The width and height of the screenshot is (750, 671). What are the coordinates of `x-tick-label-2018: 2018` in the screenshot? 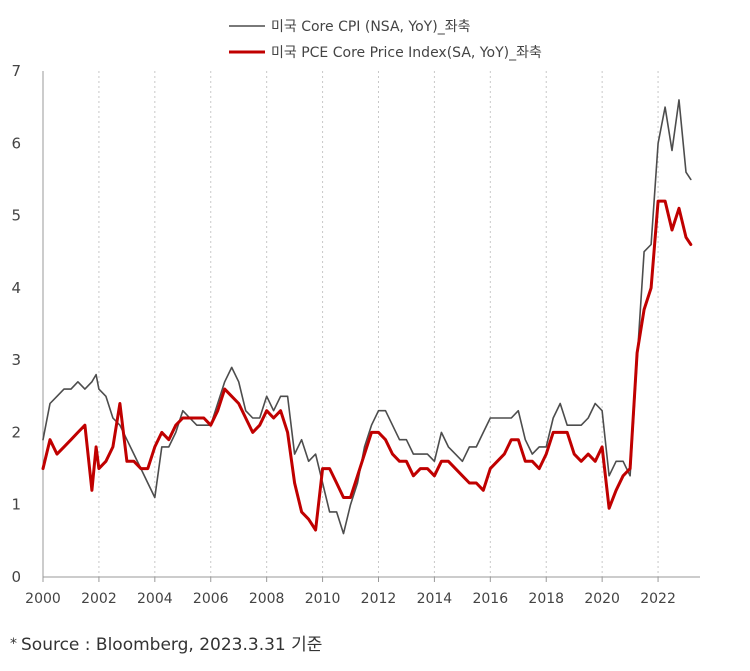 It's located at (546, 599).